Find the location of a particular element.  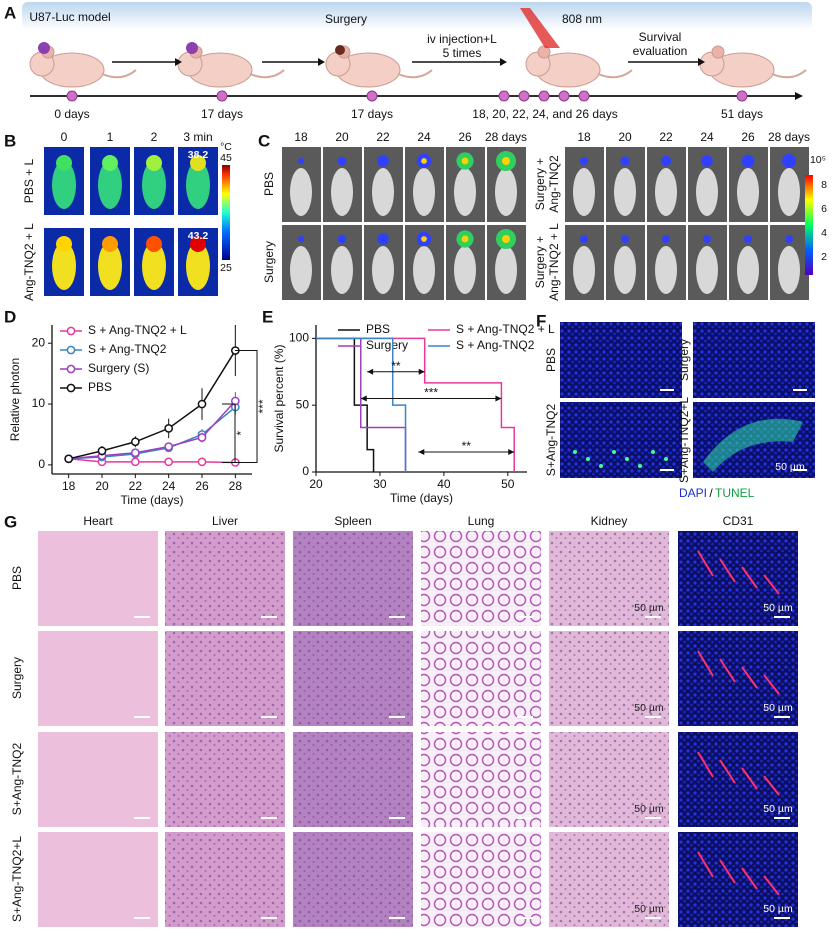

row-label: Surgery is located at coordinates (17, 678).